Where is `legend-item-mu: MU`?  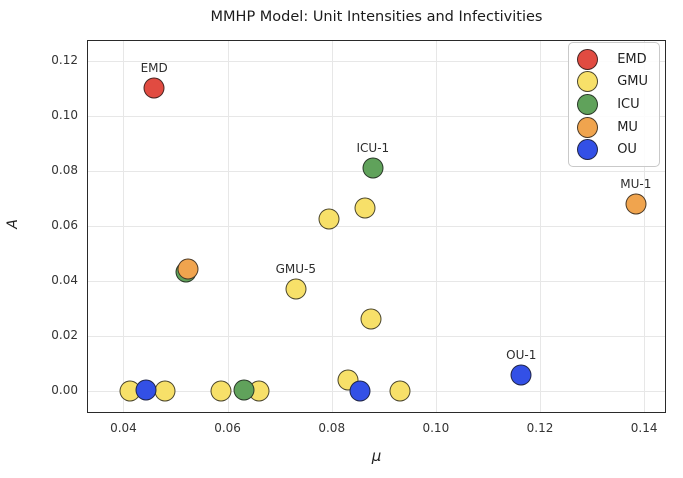
legend-item-mu: MU is located at coordinates (612, 127).